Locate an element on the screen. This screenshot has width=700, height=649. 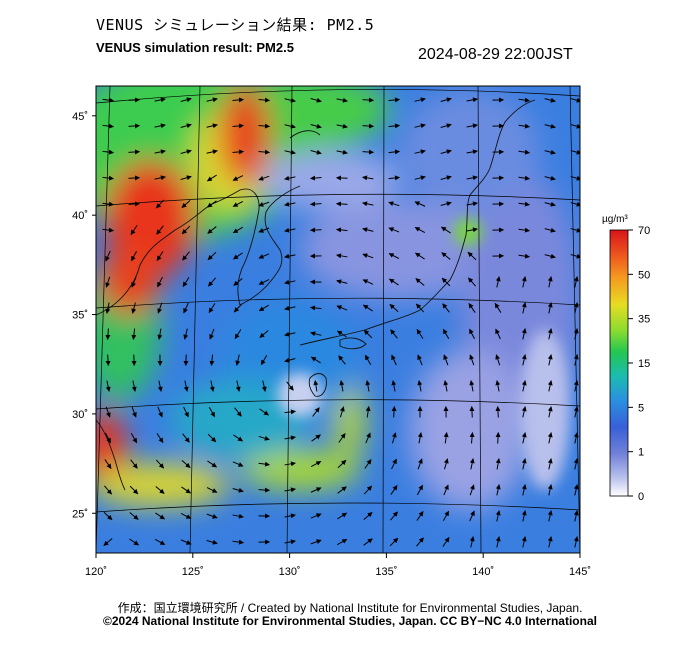
colorbar-scale is located at coordinates (619, 363).